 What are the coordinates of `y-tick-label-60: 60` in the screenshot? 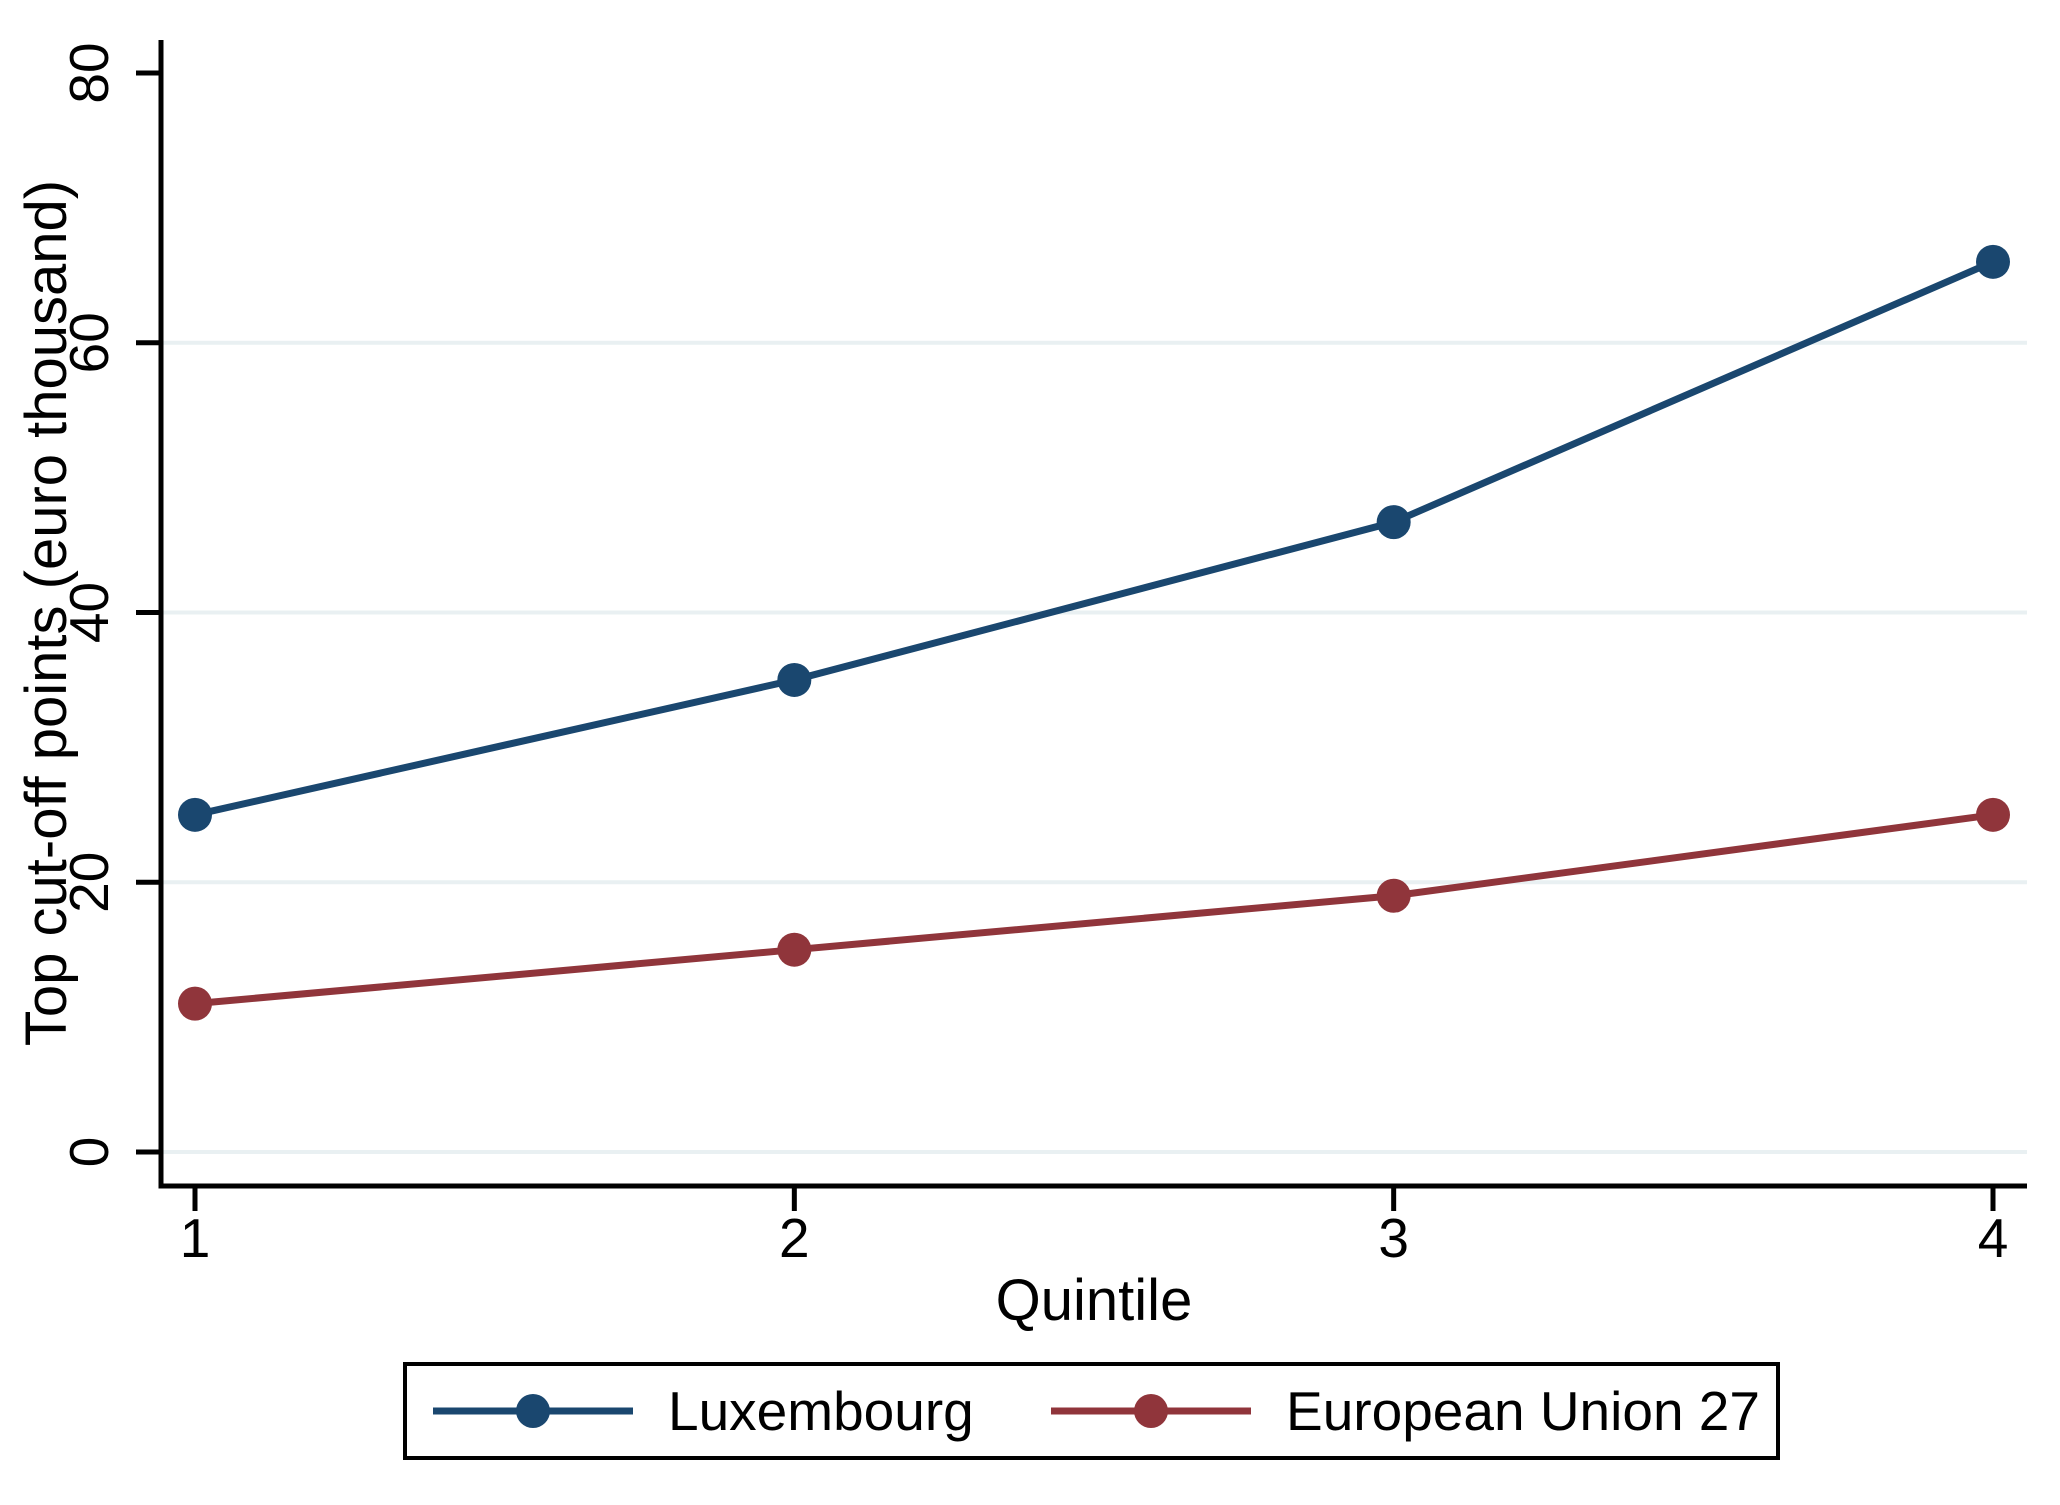 It's located at (89, 342).